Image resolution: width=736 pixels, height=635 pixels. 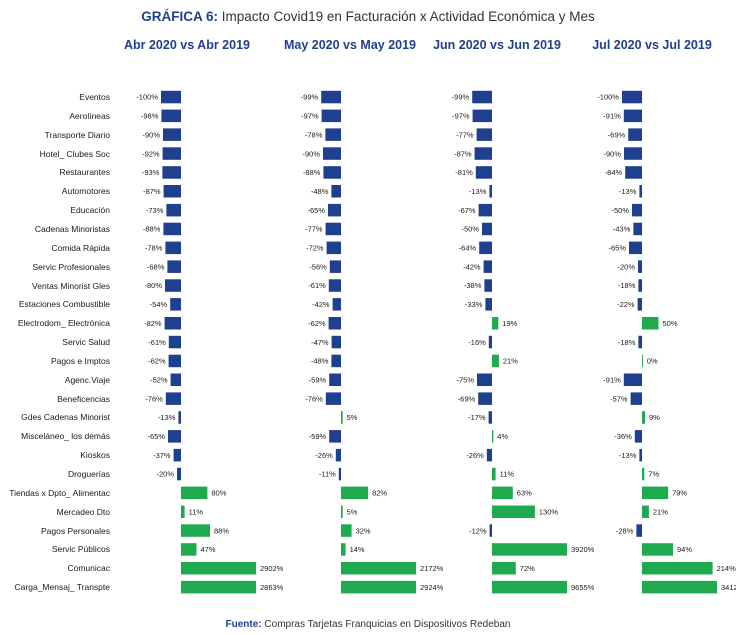 I want to click on data-label: -78%, so click(x=154, y=248).